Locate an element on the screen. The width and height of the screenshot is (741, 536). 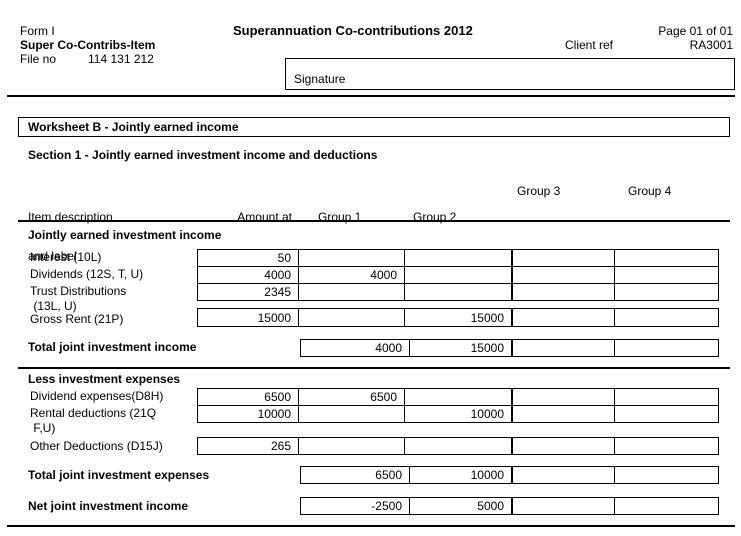
total-income-table: 4000 15000 is located at coordinates (509, 348).